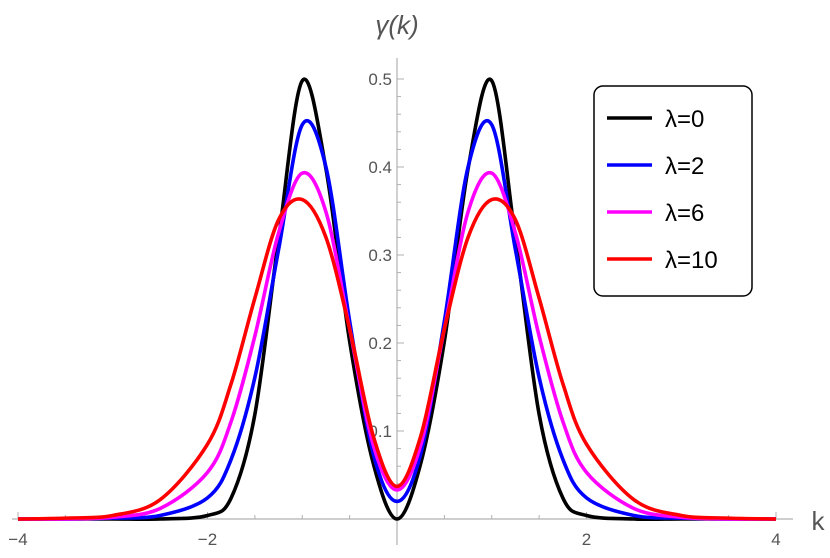 This screenshot has height=558, width=830. What do you see at coordinates (380, 343) in the screenshot?
I see `y-tick-label: 0.2` at bounding box center [380, 343].